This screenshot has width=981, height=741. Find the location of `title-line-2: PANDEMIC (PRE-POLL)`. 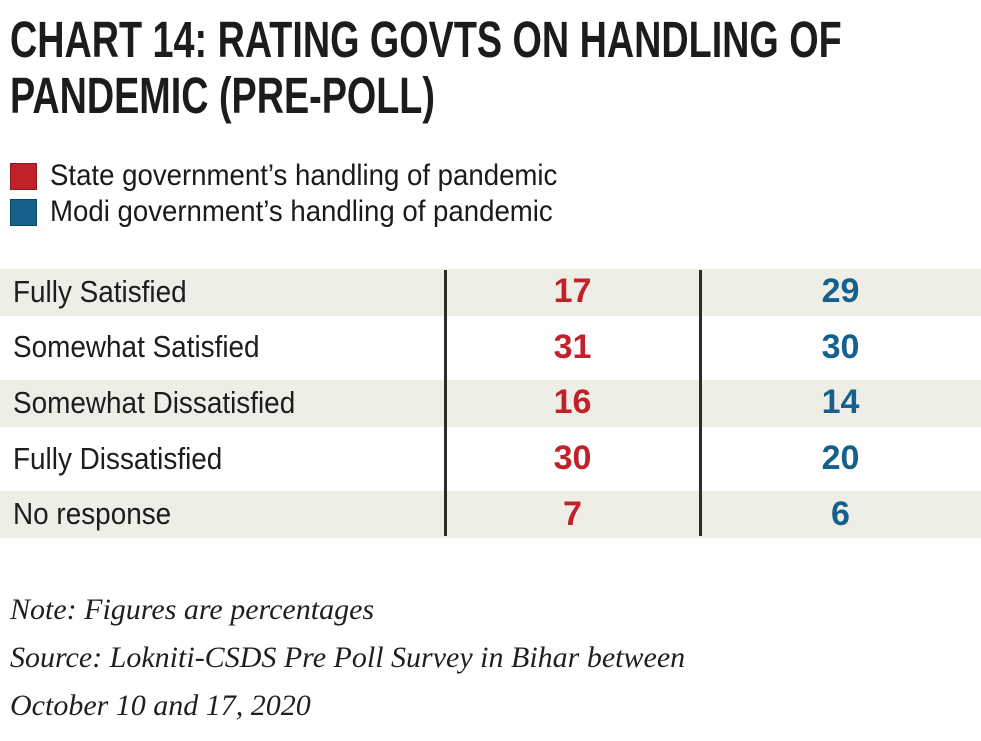

title-line-2: PANDEMIC (PRE-POLL) is located at coordinates (495, 96).